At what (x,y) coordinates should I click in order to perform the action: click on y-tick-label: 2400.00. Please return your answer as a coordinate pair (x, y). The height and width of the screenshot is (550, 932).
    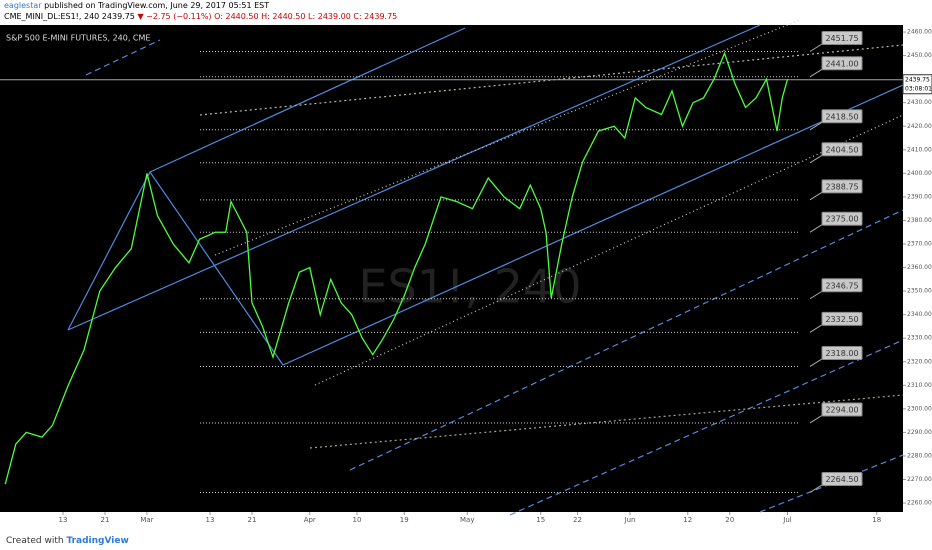
    Looking at the image, I should click on (919, 173).